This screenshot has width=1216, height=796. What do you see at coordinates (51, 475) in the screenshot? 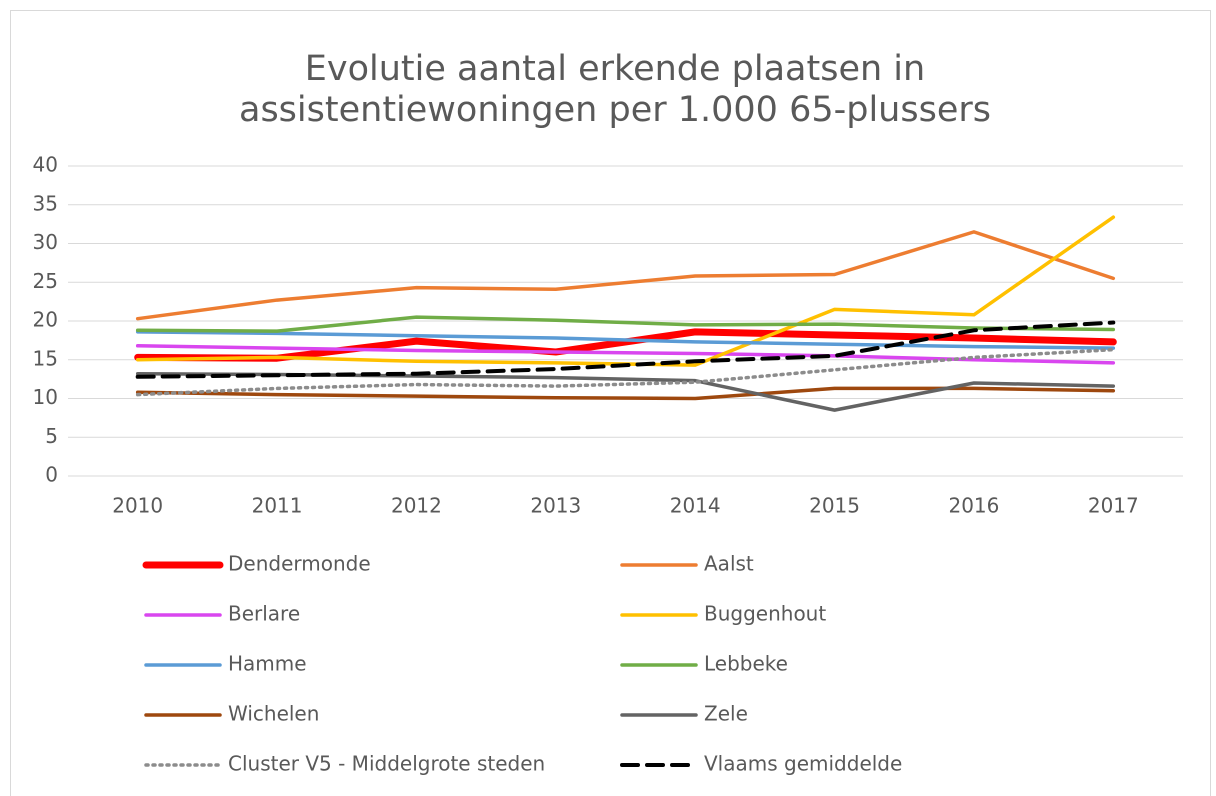
I see `y-tick-label: 0` at bounding box center [51, 475].